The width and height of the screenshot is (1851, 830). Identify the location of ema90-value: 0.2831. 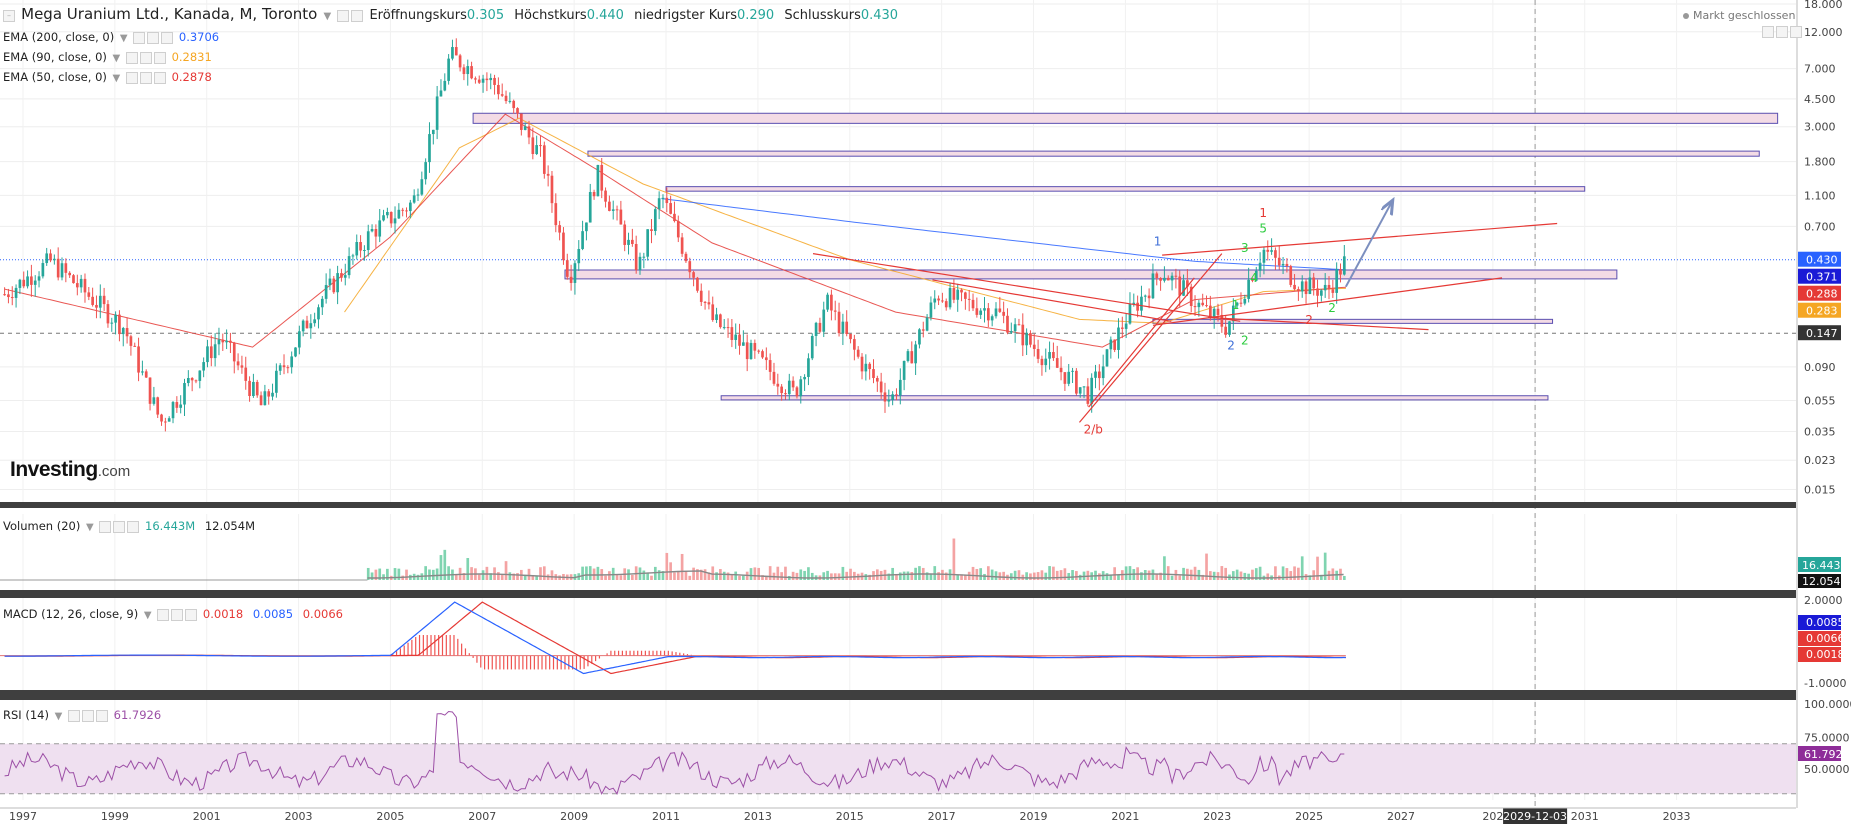
(191, 57).